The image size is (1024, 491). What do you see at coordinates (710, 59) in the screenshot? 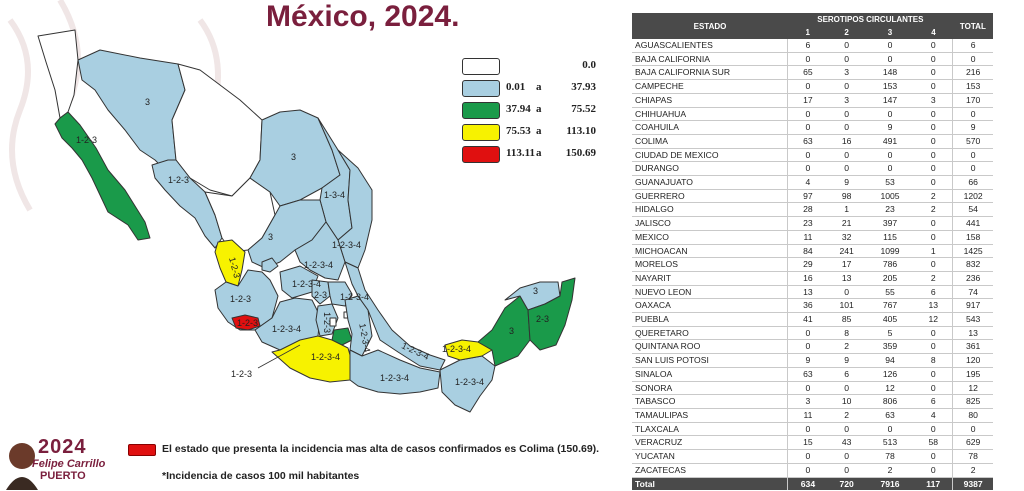
I see `cell-state: BAJA CALIFORNIA` at bounding box center [710, 59].